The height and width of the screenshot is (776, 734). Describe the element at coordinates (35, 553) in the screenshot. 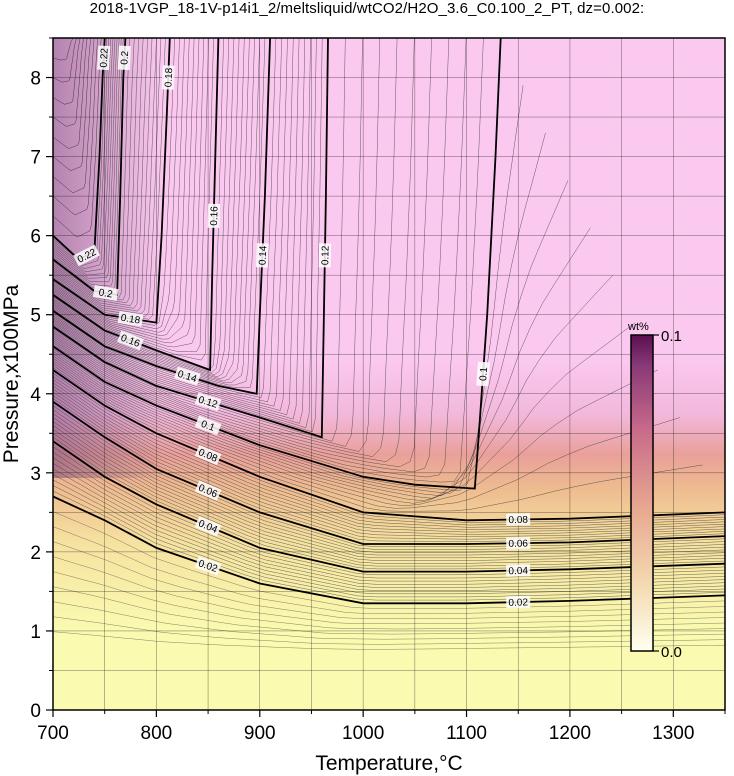

I see `y-tick-label: 2` at that location.